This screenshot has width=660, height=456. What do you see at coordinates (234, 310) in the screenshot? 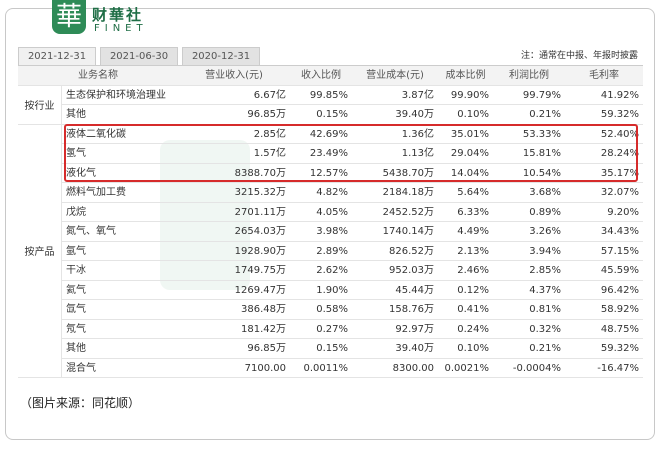
I see `table-cell: 386.48万` at bounding box center [234, 310].